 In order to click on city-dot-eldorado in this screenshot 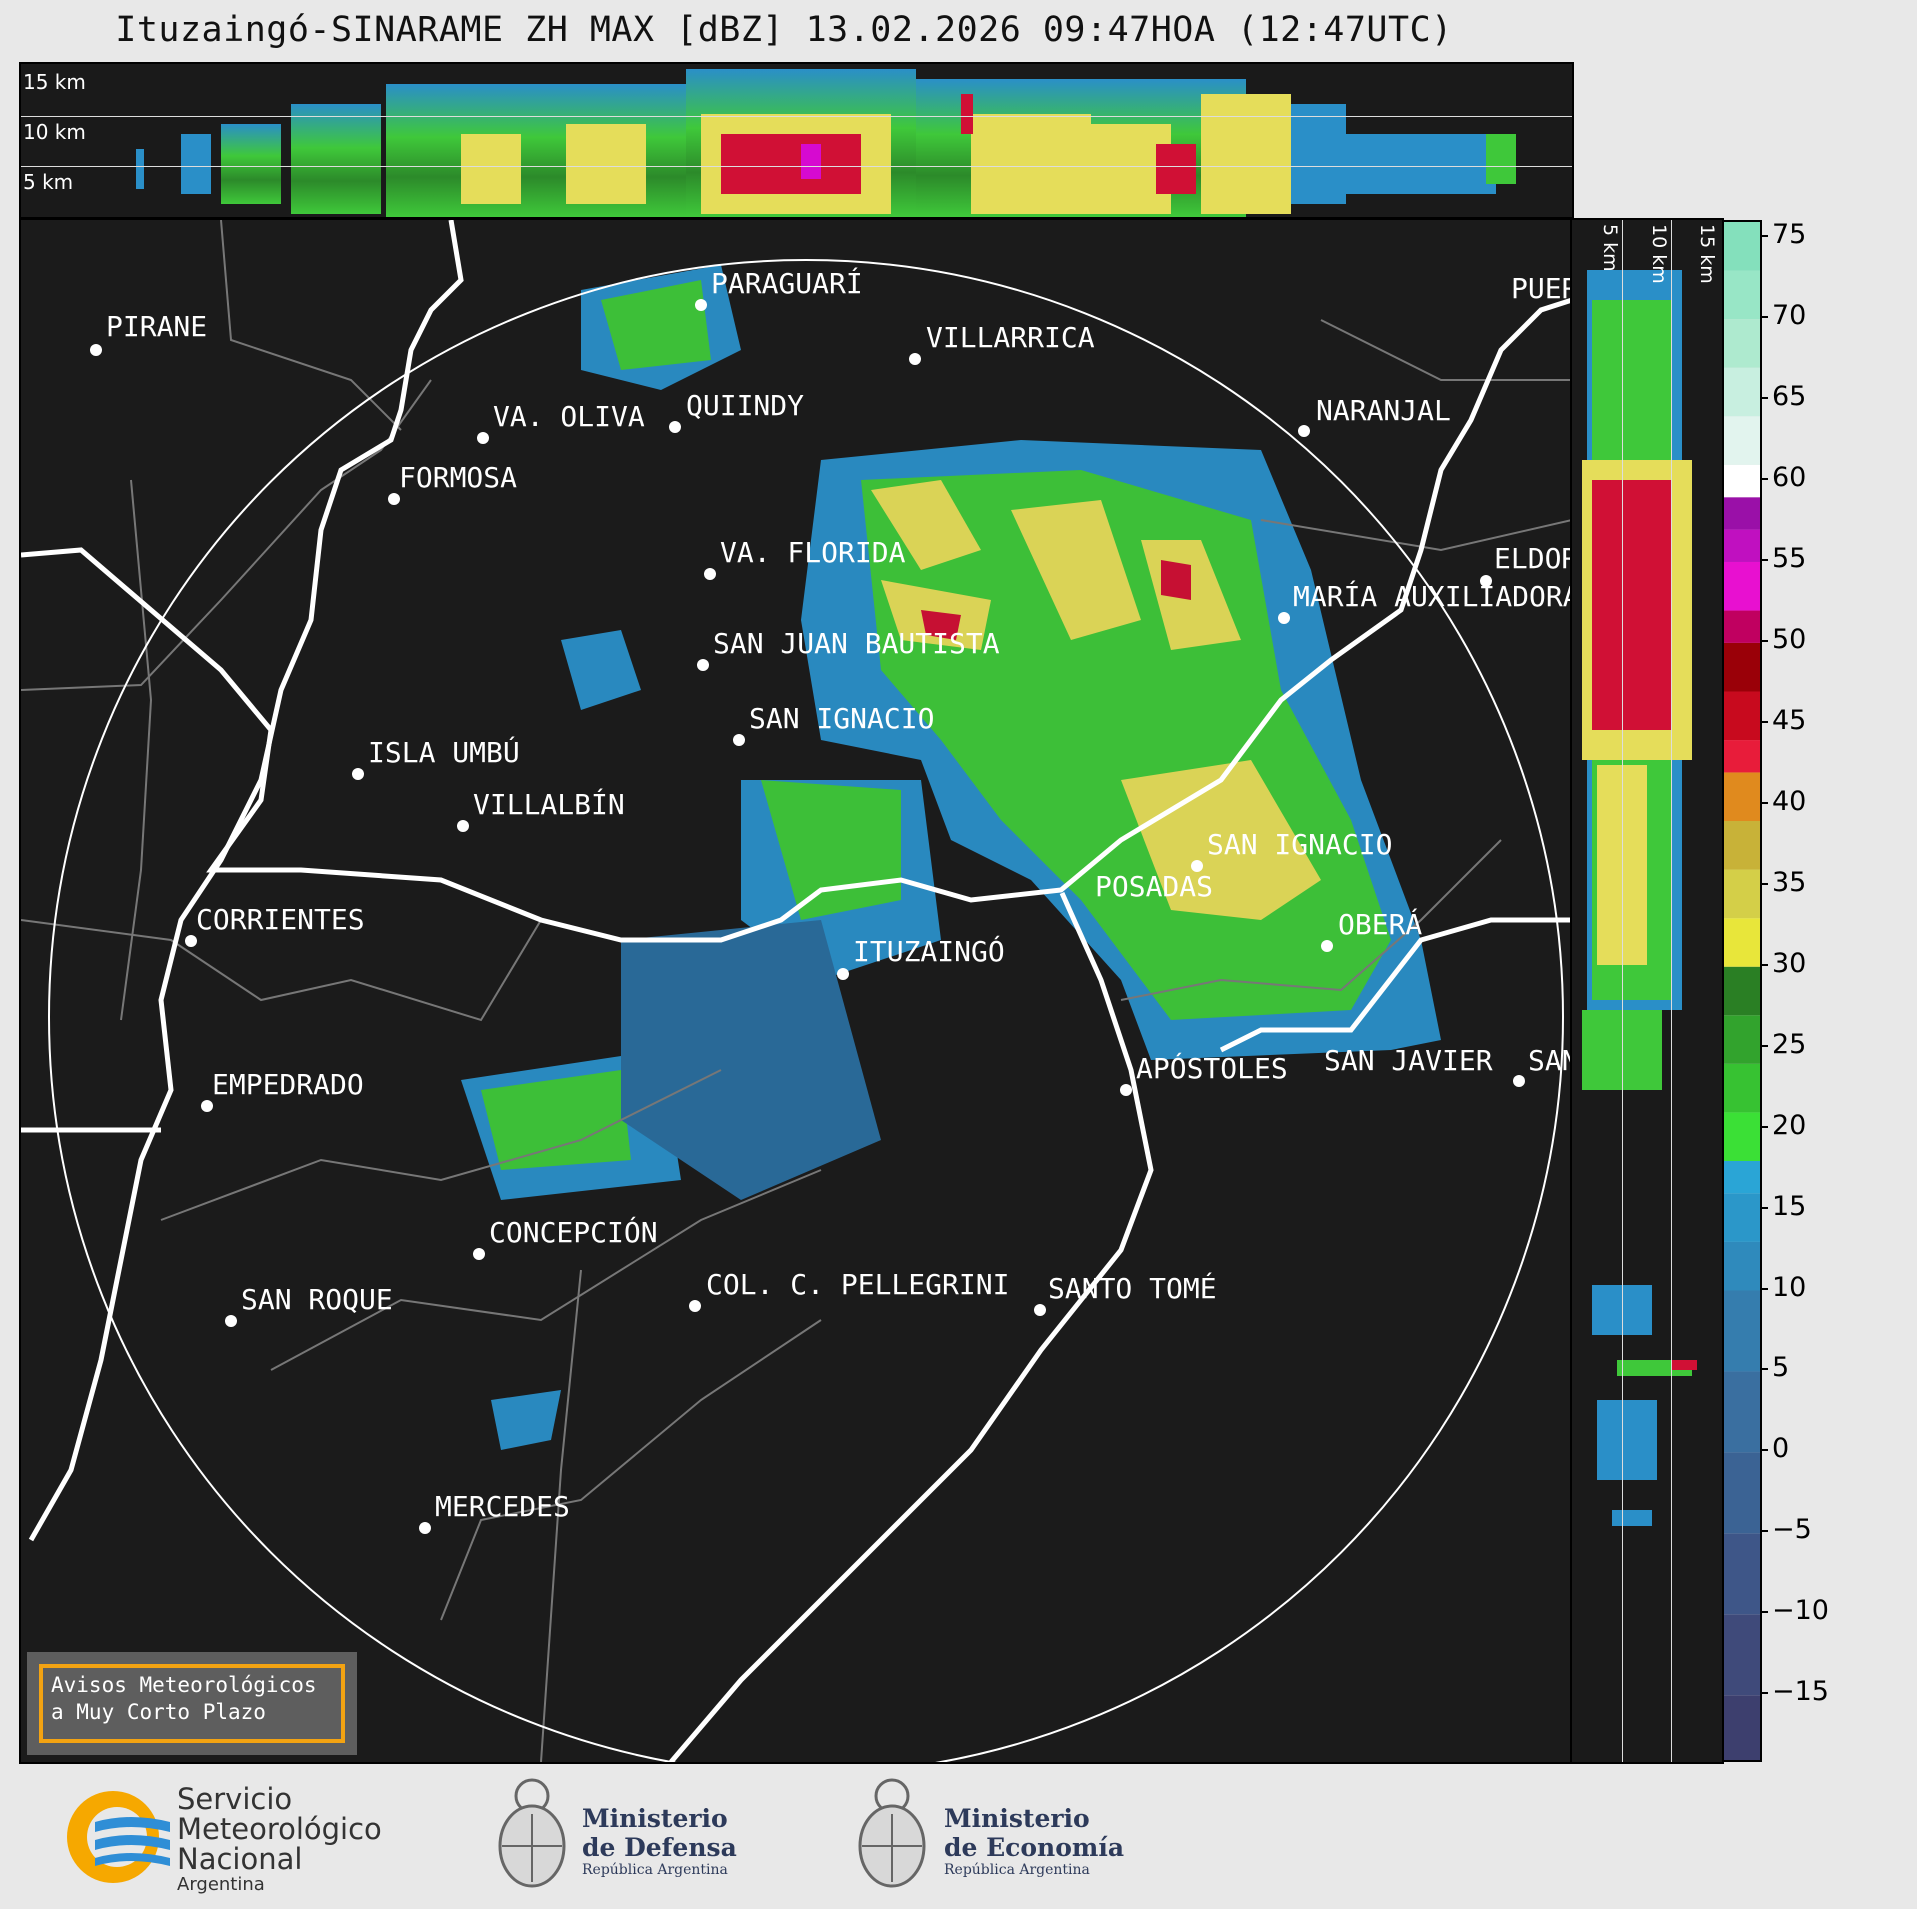, I will do `click(1486, 581)`.